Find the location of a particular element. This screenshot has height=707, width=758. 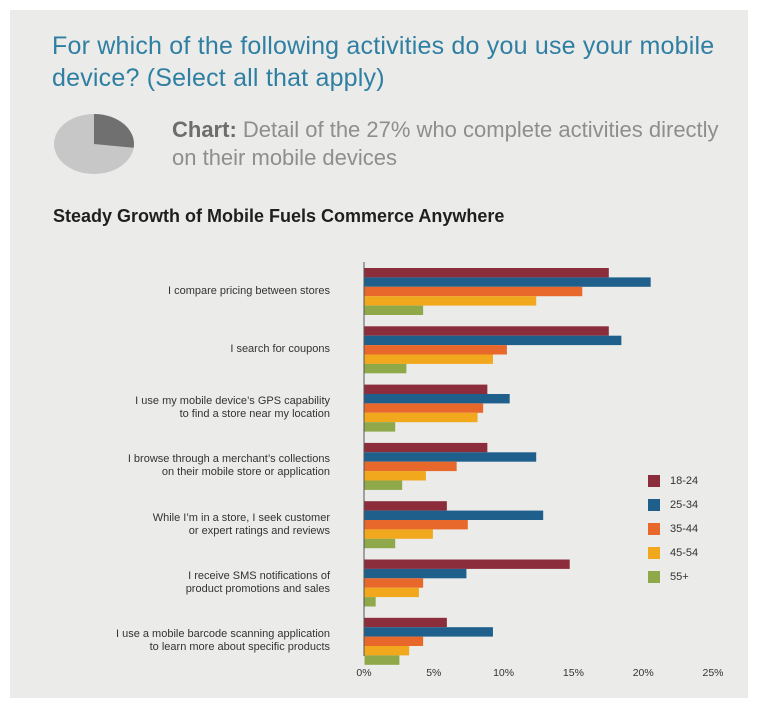

bar-35-44-cat4 is located at coordinates (410, 466).